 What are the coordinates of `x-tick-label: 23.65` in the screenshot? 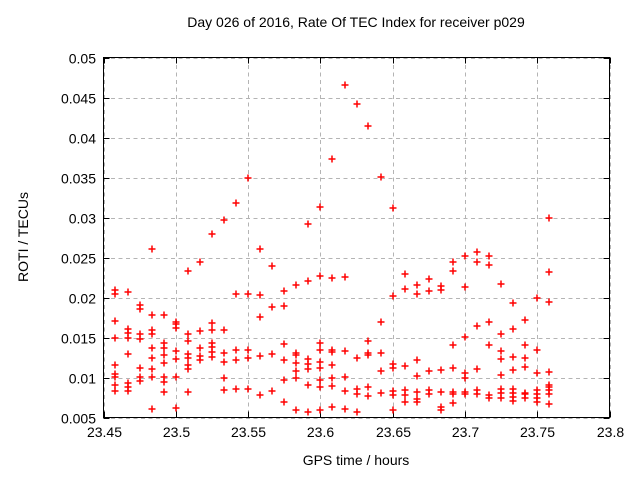 It's located at (393, 432).